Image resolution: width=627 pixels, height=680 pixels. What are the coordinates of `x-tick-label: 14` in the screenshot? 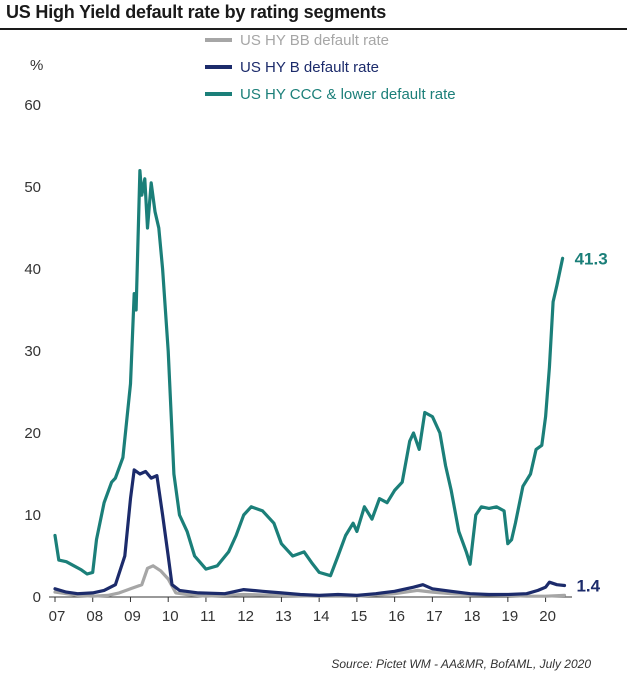 It's located at (321, 616).